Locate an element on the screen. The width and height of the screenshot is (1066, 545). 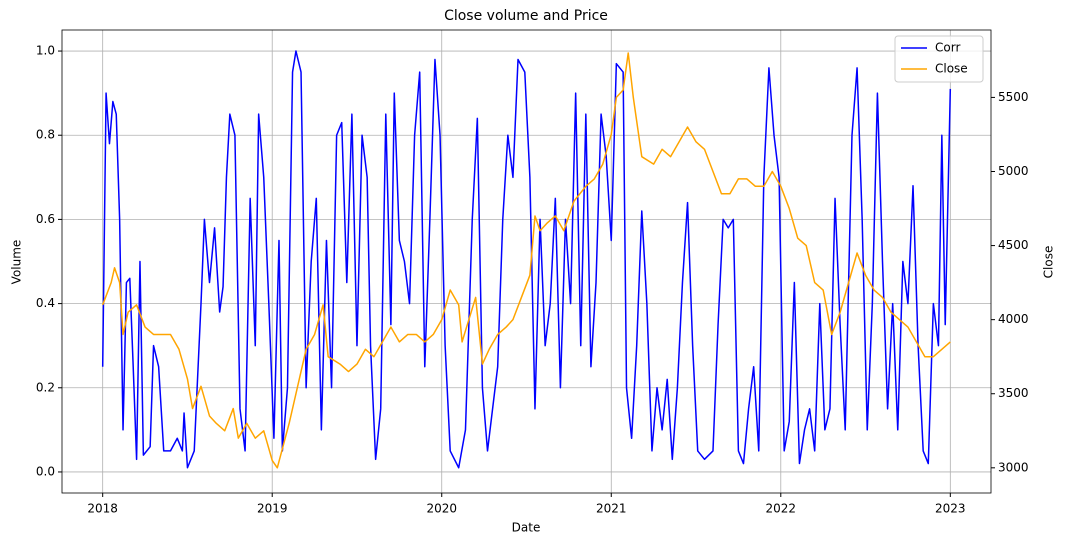
y-tick-label: 0.8 is located at coordinates (45, 135).